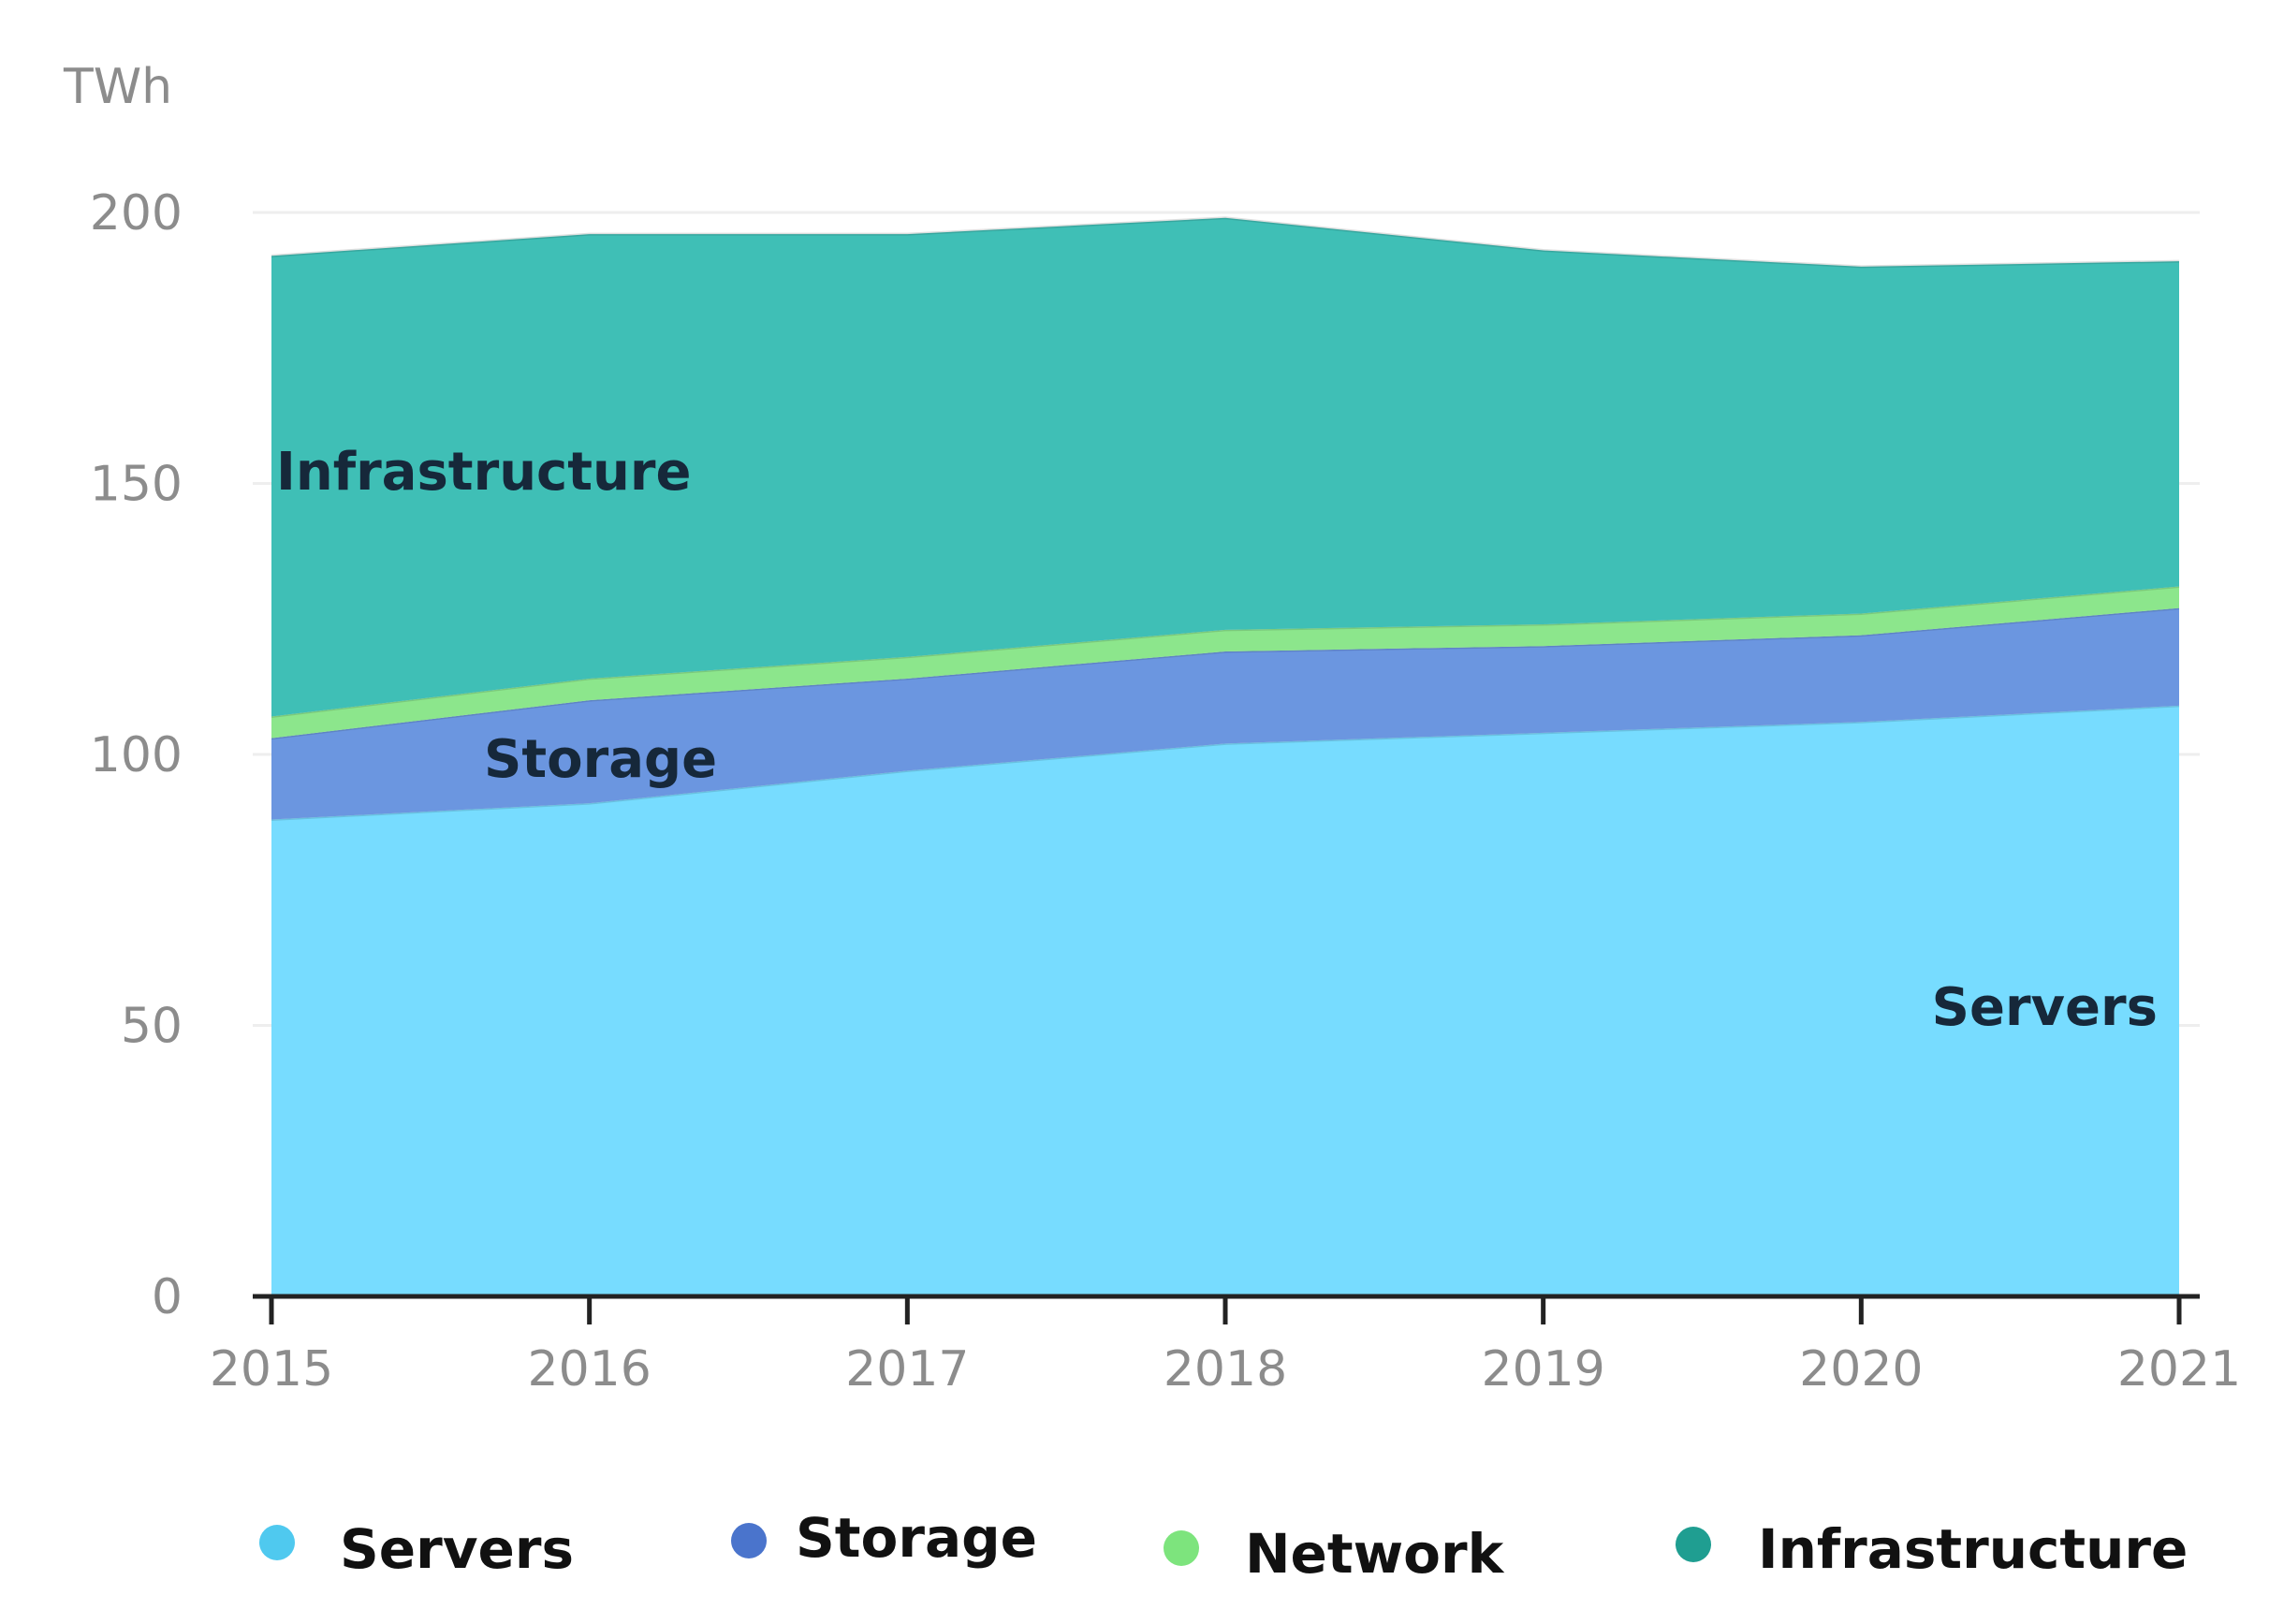 This screenshot has height=1624, width=2269. Describe the element at coordinates (749, 1540) in the screenshot. I see `legend-marker-storage` at that location.